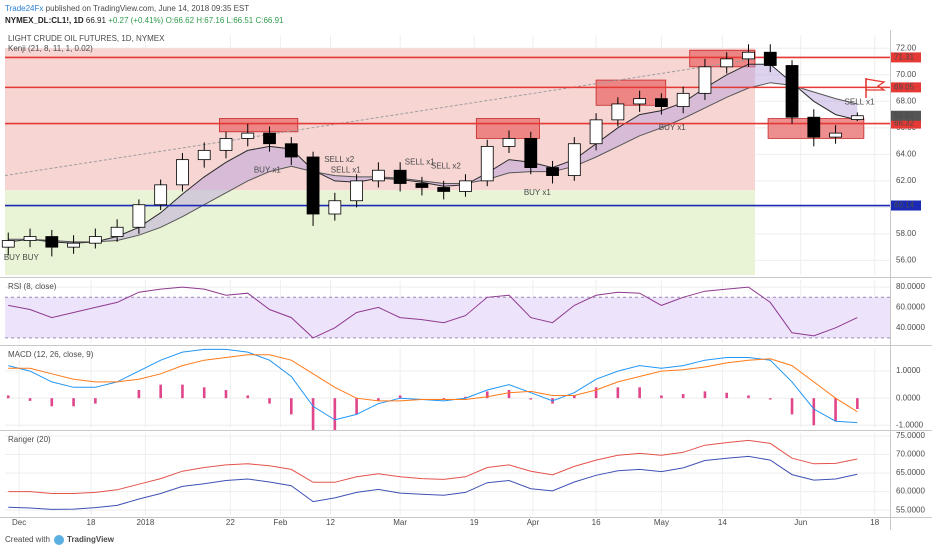  Describe the element at coordinates (661, 522) in the screenshot. I see `x-tick-label: May` at that location.